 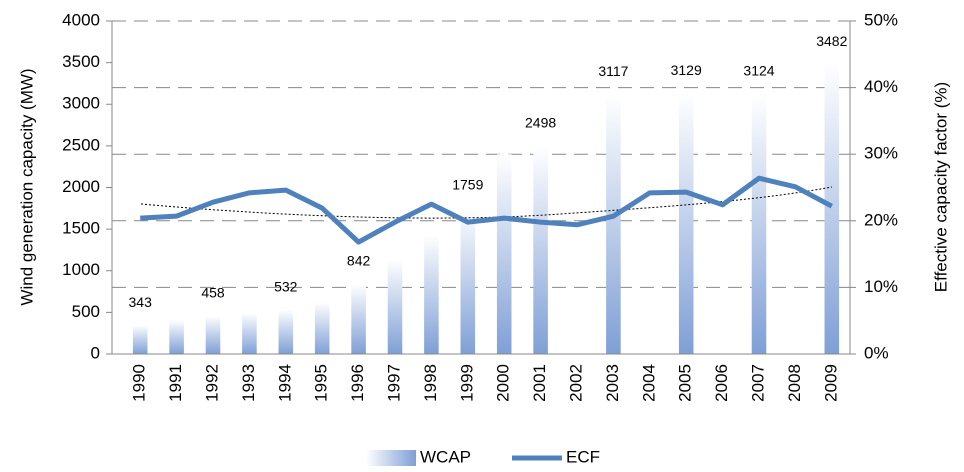 I want to click on x-tick-label: 2009, so click(x=830, y=383).